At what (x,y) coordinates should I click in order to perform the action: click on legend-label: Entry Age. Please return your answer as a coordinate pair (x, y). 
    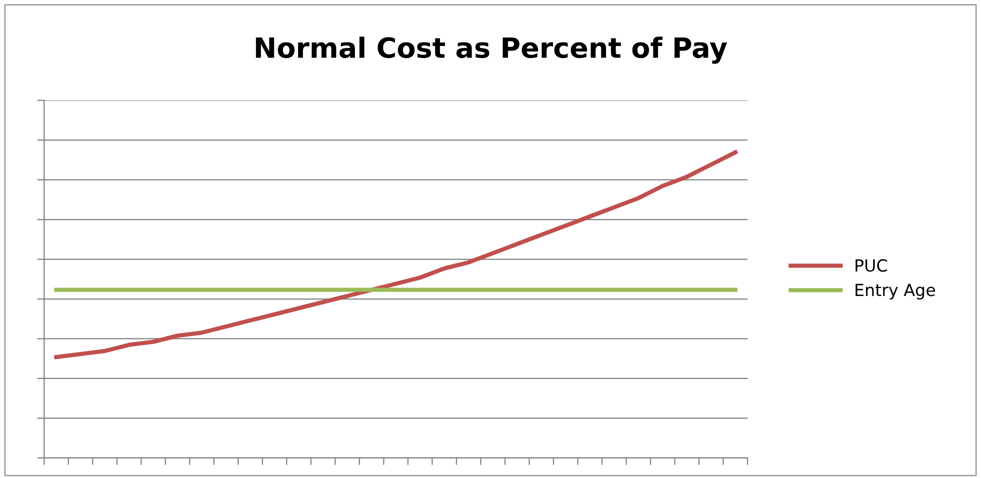
    Looking at the image, I should click on (895, 292).